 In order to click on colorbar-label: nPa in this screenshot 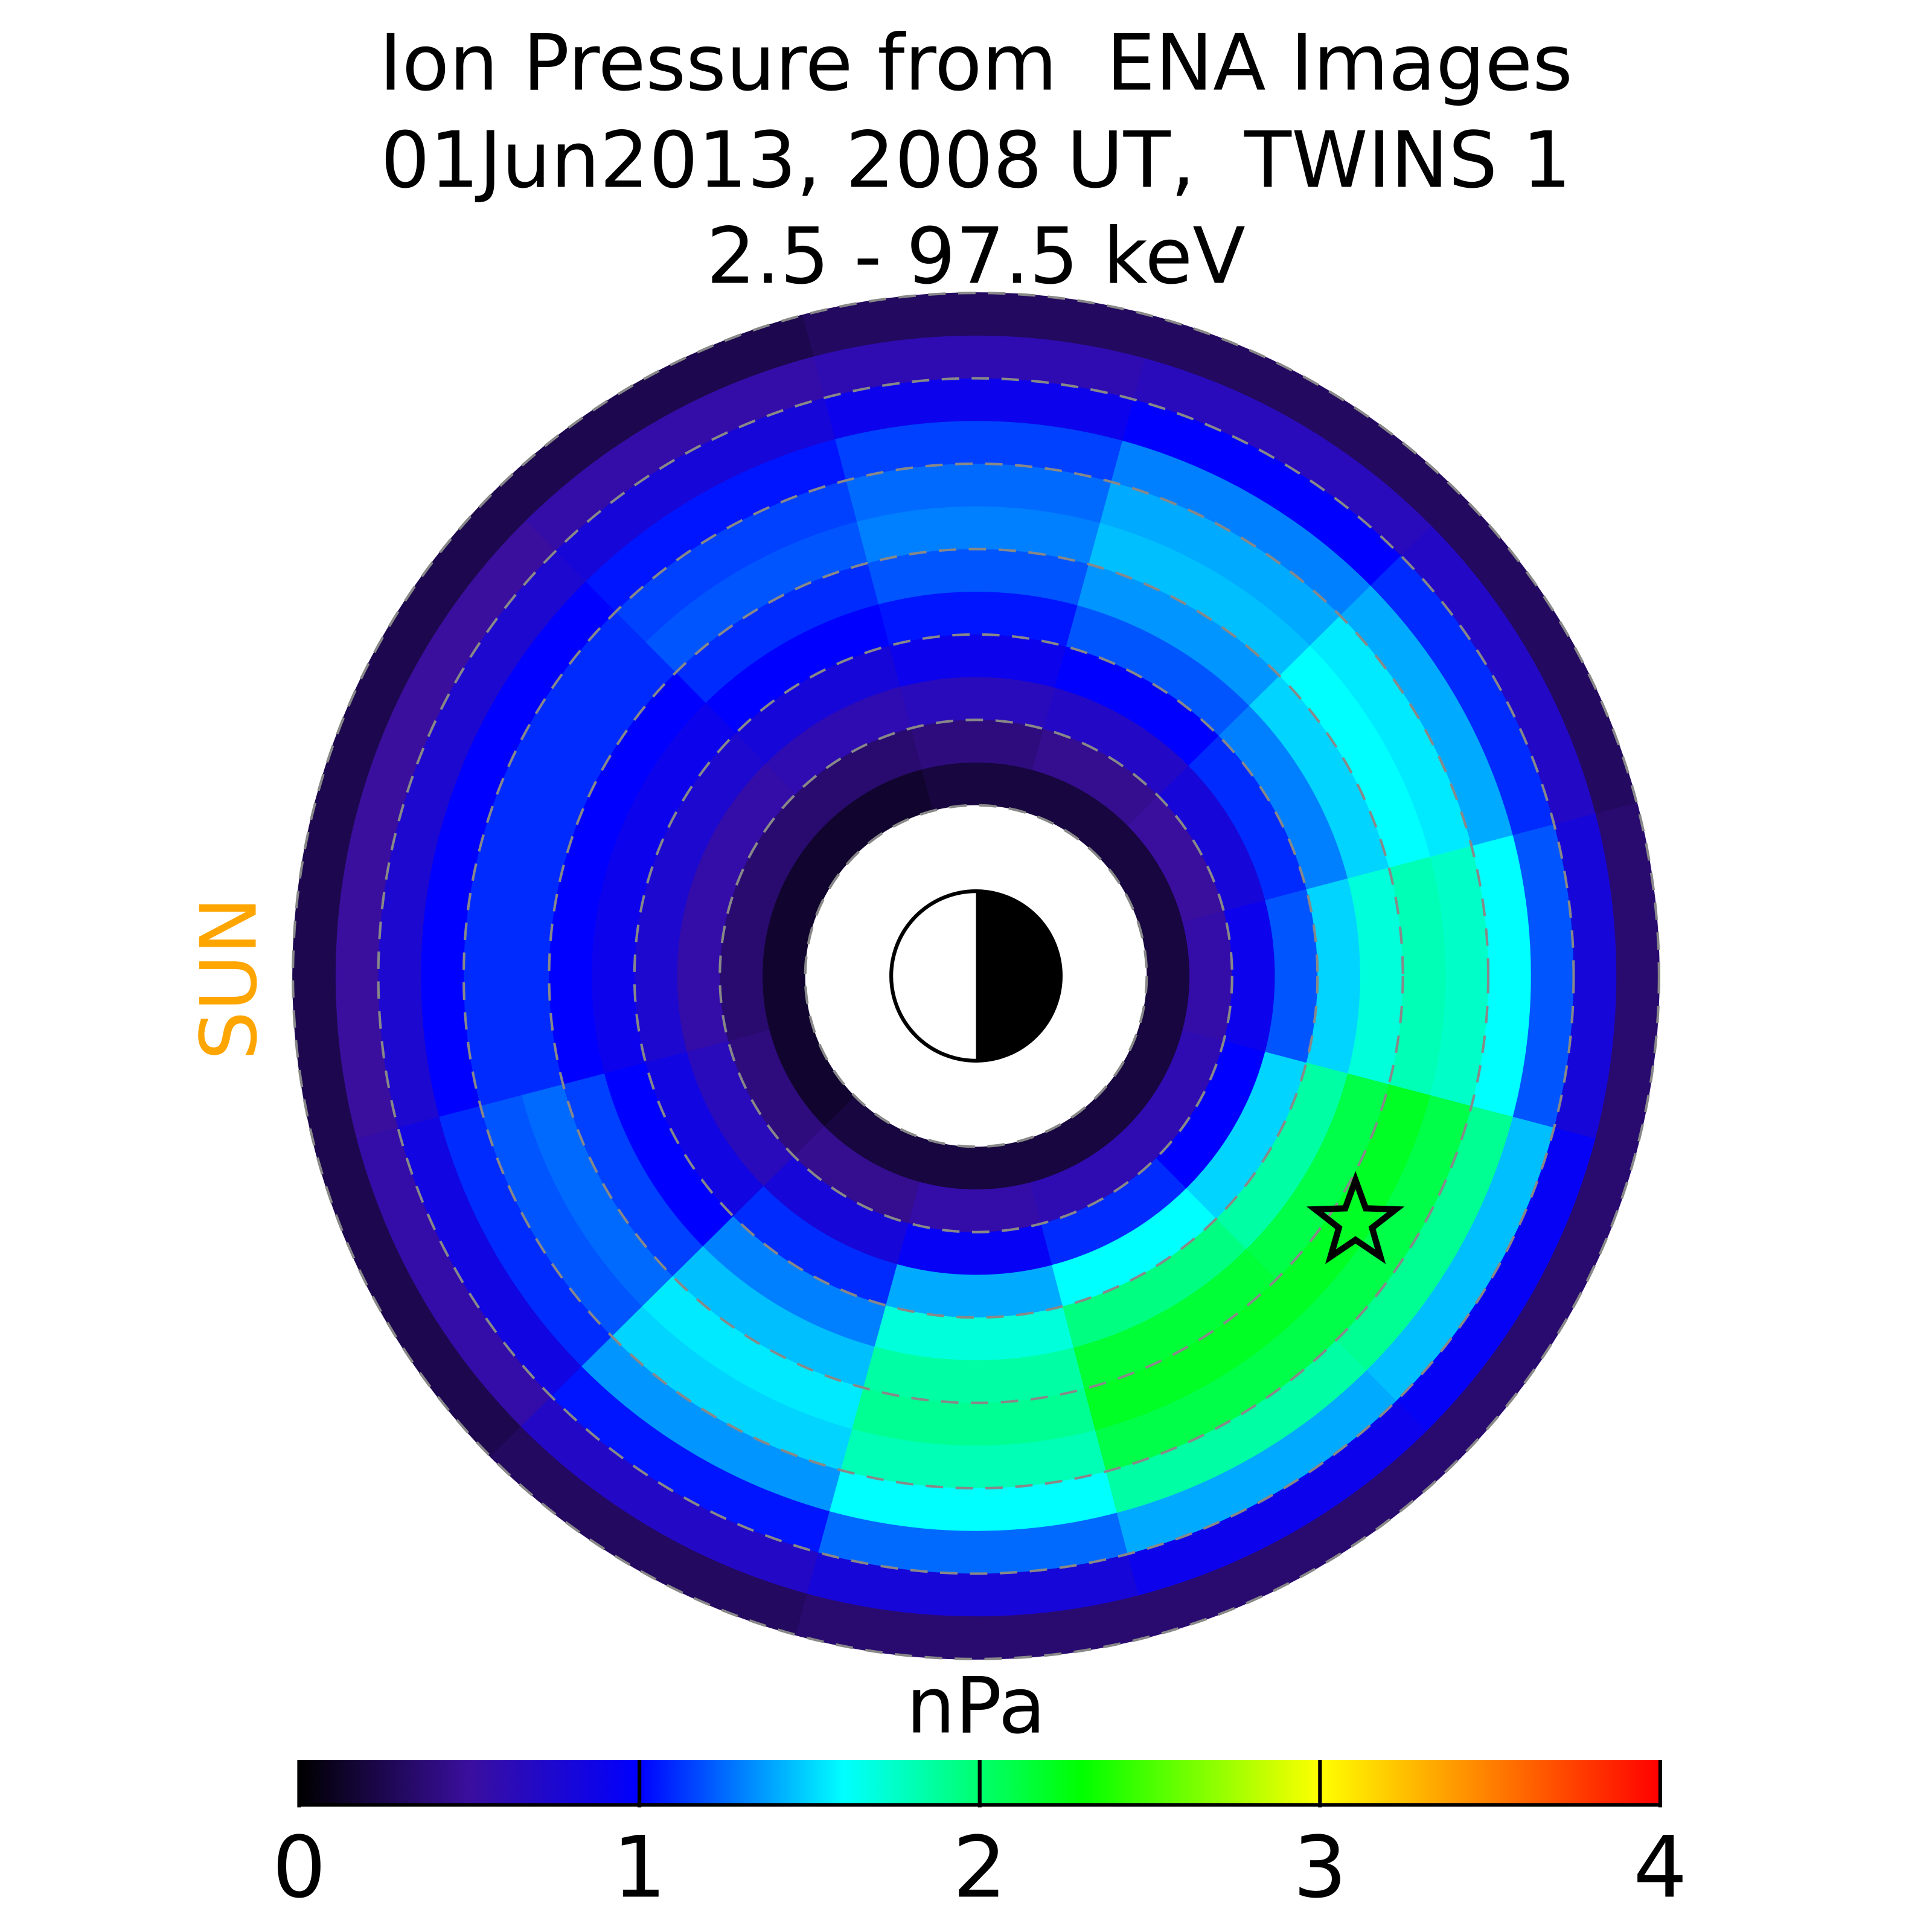, I will do `click(976, 1707)`.